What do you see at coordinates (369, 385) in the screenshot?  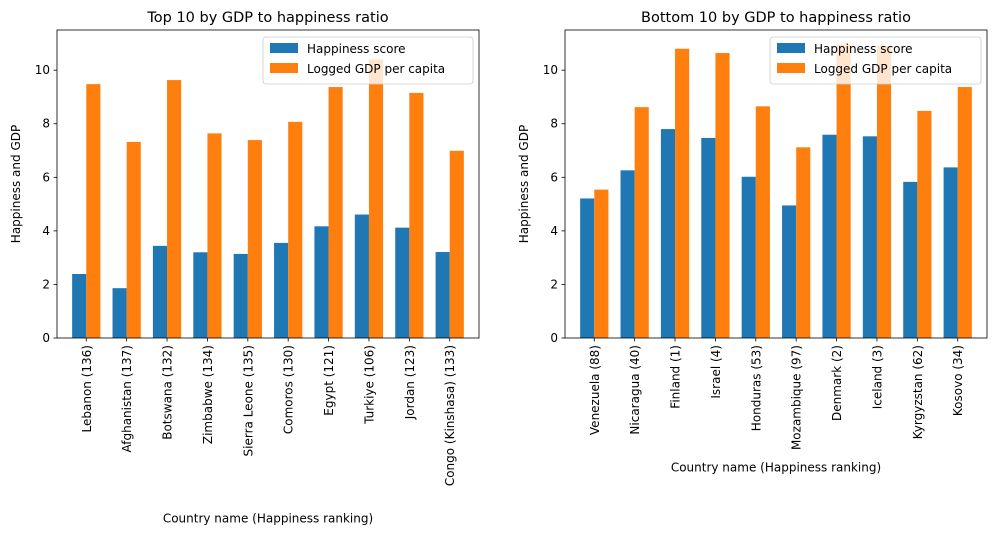 I see `x-tick-label: Turkiye (106)` at bounding box center [369, 385].